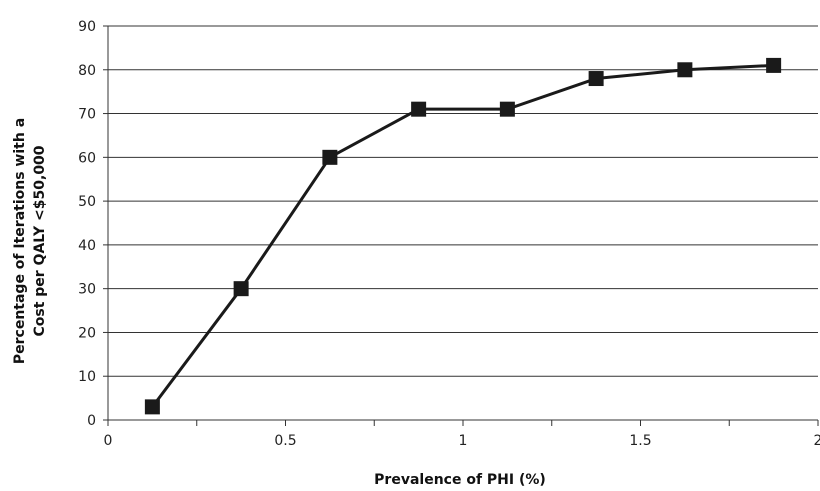 This screenshot has height=491, width=820. Describe the element at coordinates (40, 240) in the screenshot. I see `y-axis-title-line-2: Cost per QALY <$50,000` at that location.